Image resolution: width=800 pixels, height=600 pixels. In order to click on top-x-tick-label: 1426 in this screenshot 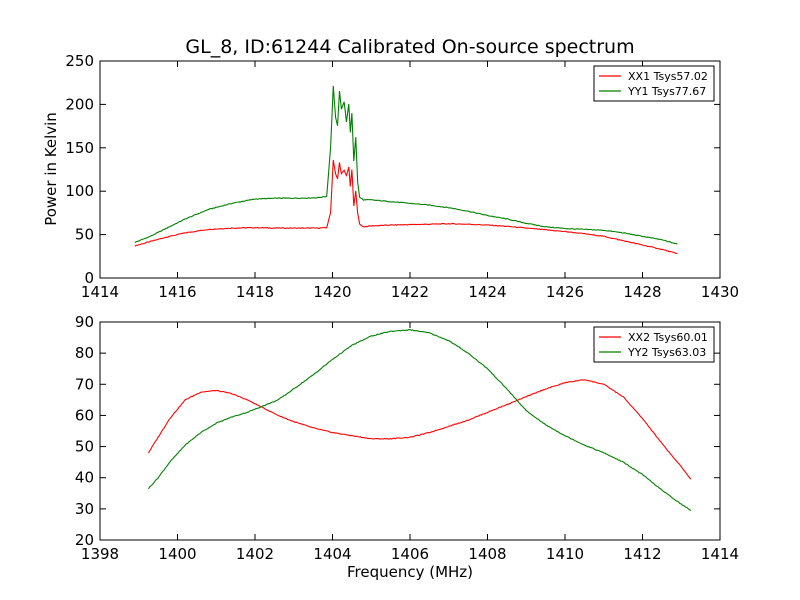, I will do `click(565, 292)`.